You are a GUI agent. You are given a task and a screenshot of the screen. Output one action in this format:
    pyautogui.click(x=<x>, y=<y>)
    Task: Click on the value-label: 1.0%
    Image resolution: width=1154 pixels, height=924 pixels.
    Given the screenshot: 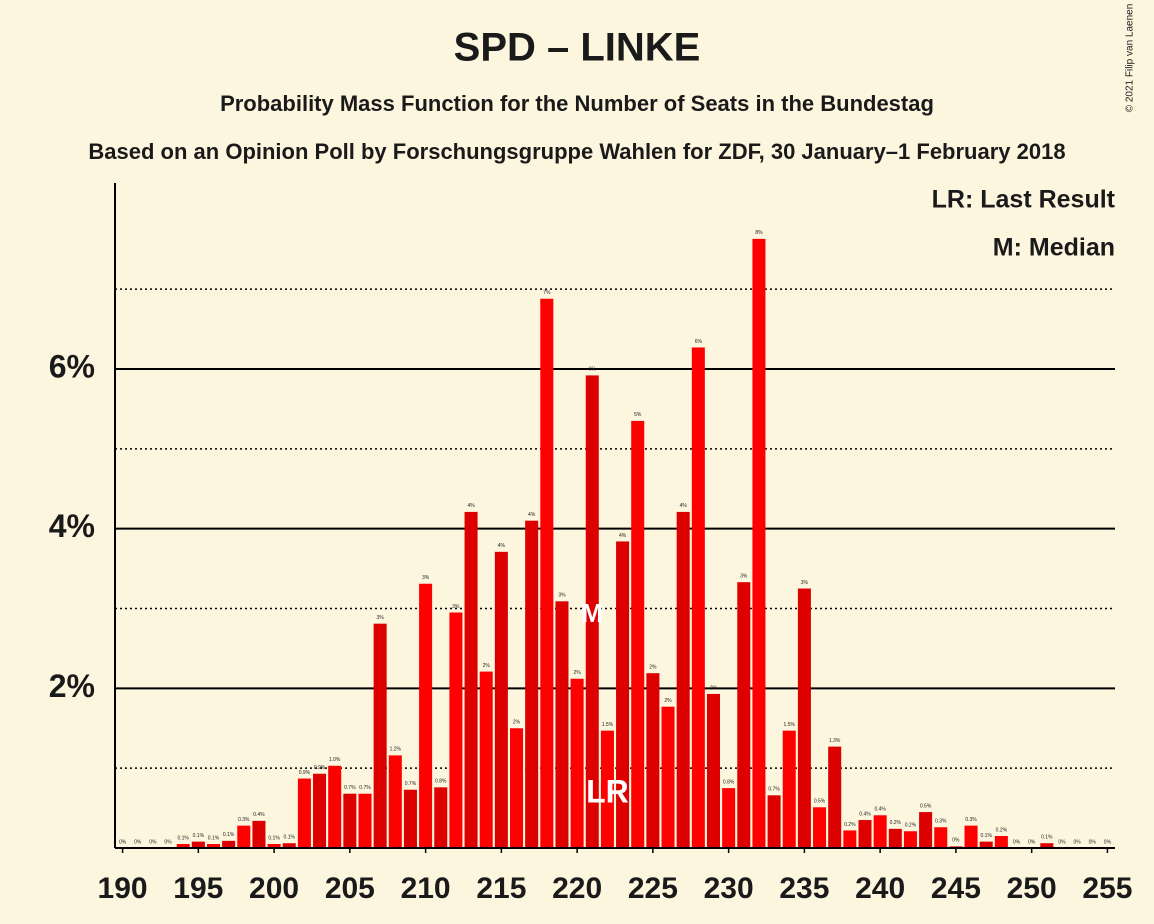 What is the action you would take?
    pyautogui.click(x=335, y=760)
    